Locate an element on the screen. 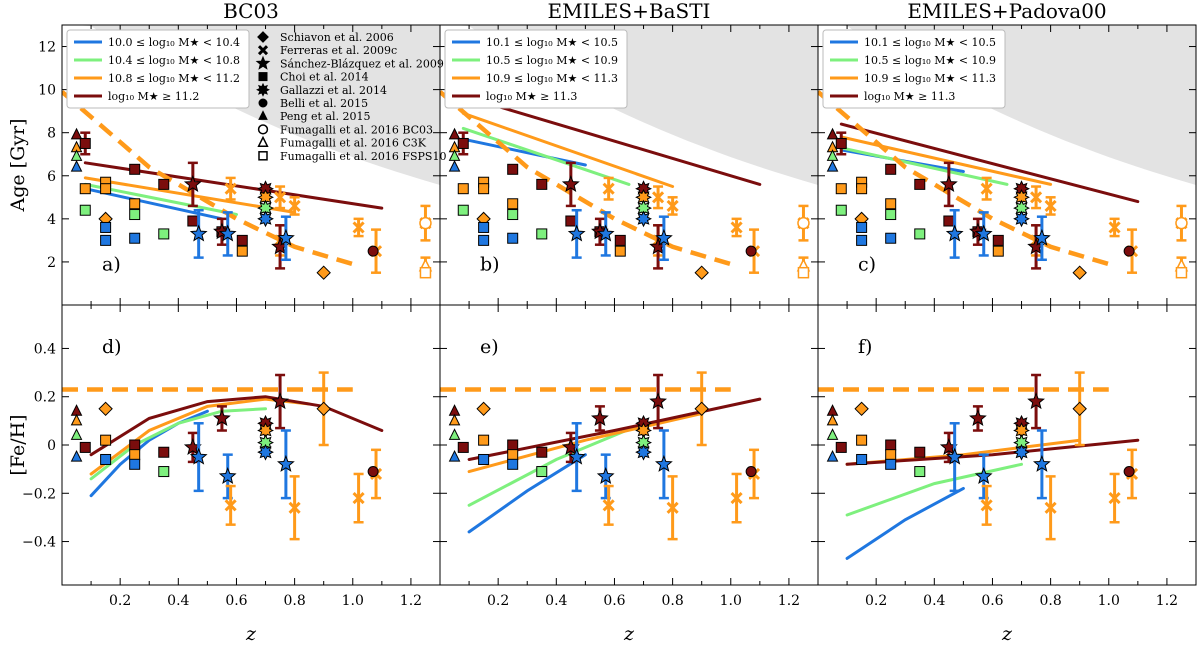  panel-title: EMILES+BaSTI is located at coordinates (629, 11).